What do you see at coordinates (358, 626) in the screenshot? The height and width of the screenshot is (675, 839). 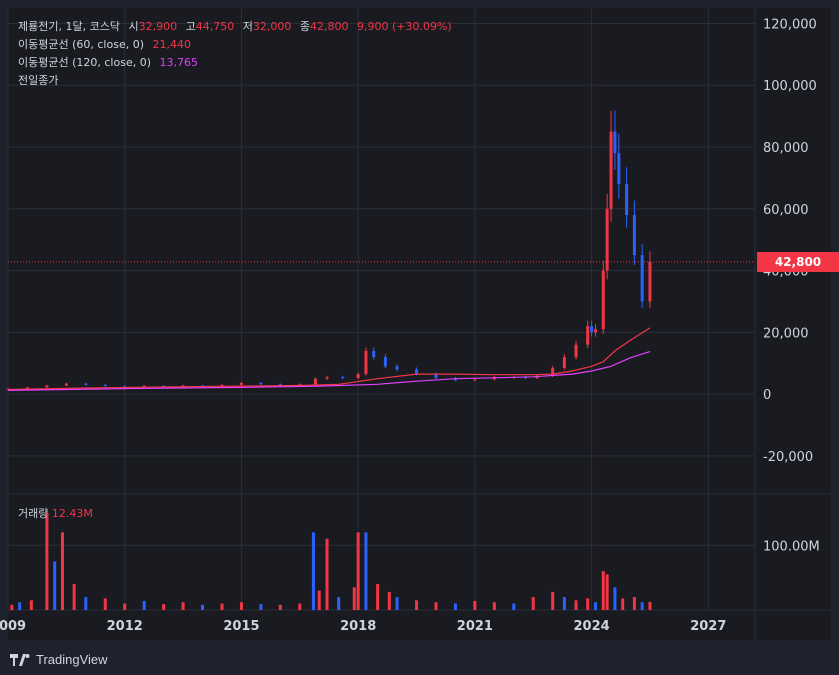 I see `x-axis-tick-label: 2018` at bounding box center [358, 626].